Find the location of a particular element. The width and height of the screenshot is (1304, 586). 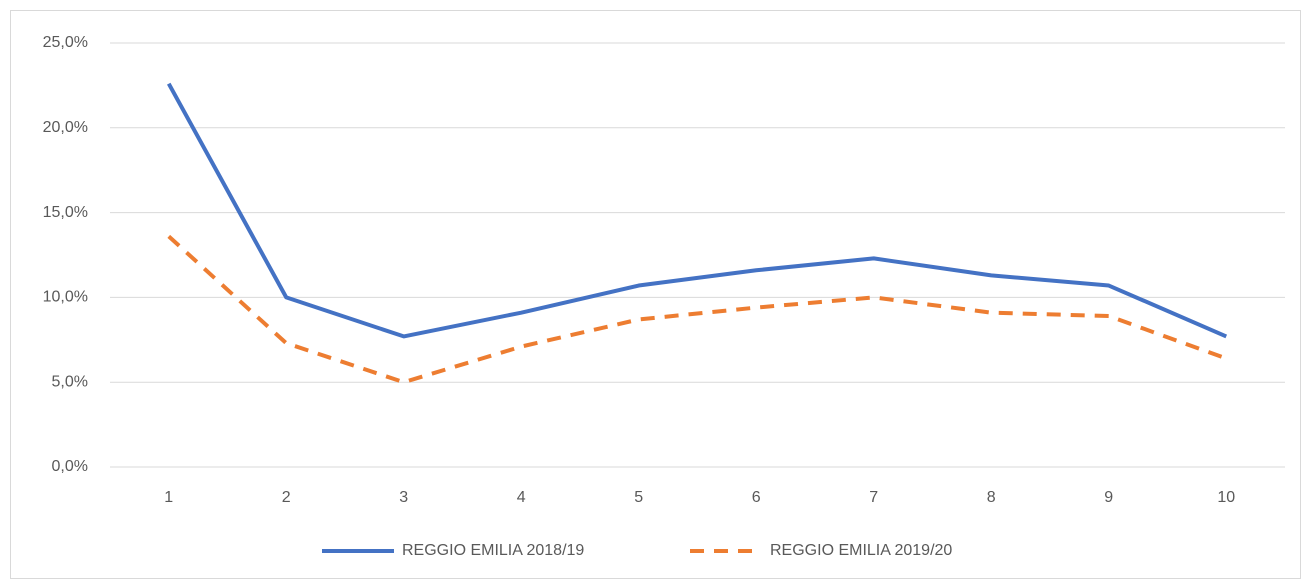

x-tick-label: 9 is located at coordinates (1108, 497).